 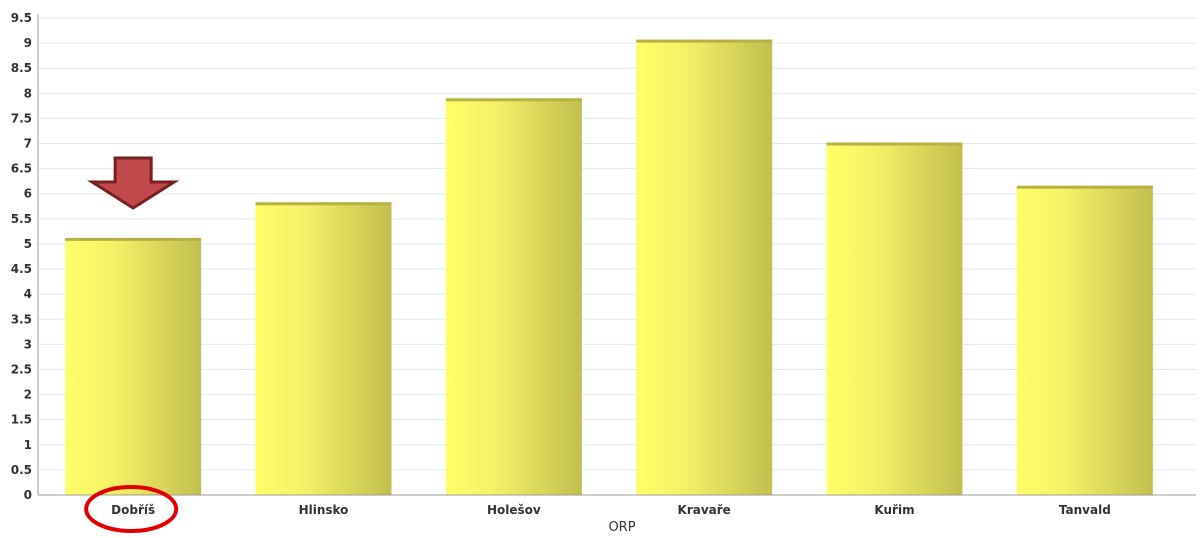 What do you see at coordinates (28, 495) in the screenshot?
I see `y-tick-label: 0` at bounding box center [28, 495].